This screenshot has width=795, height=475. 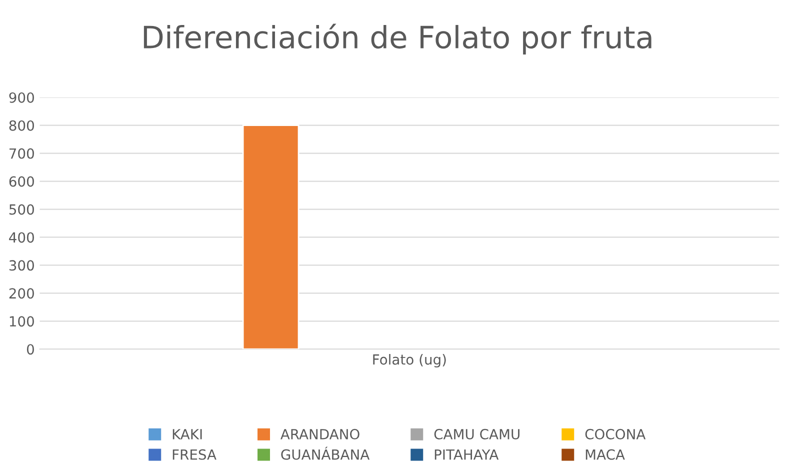 I want to click on legend-label: CAMU CAMU, so click(x=477, y=434).